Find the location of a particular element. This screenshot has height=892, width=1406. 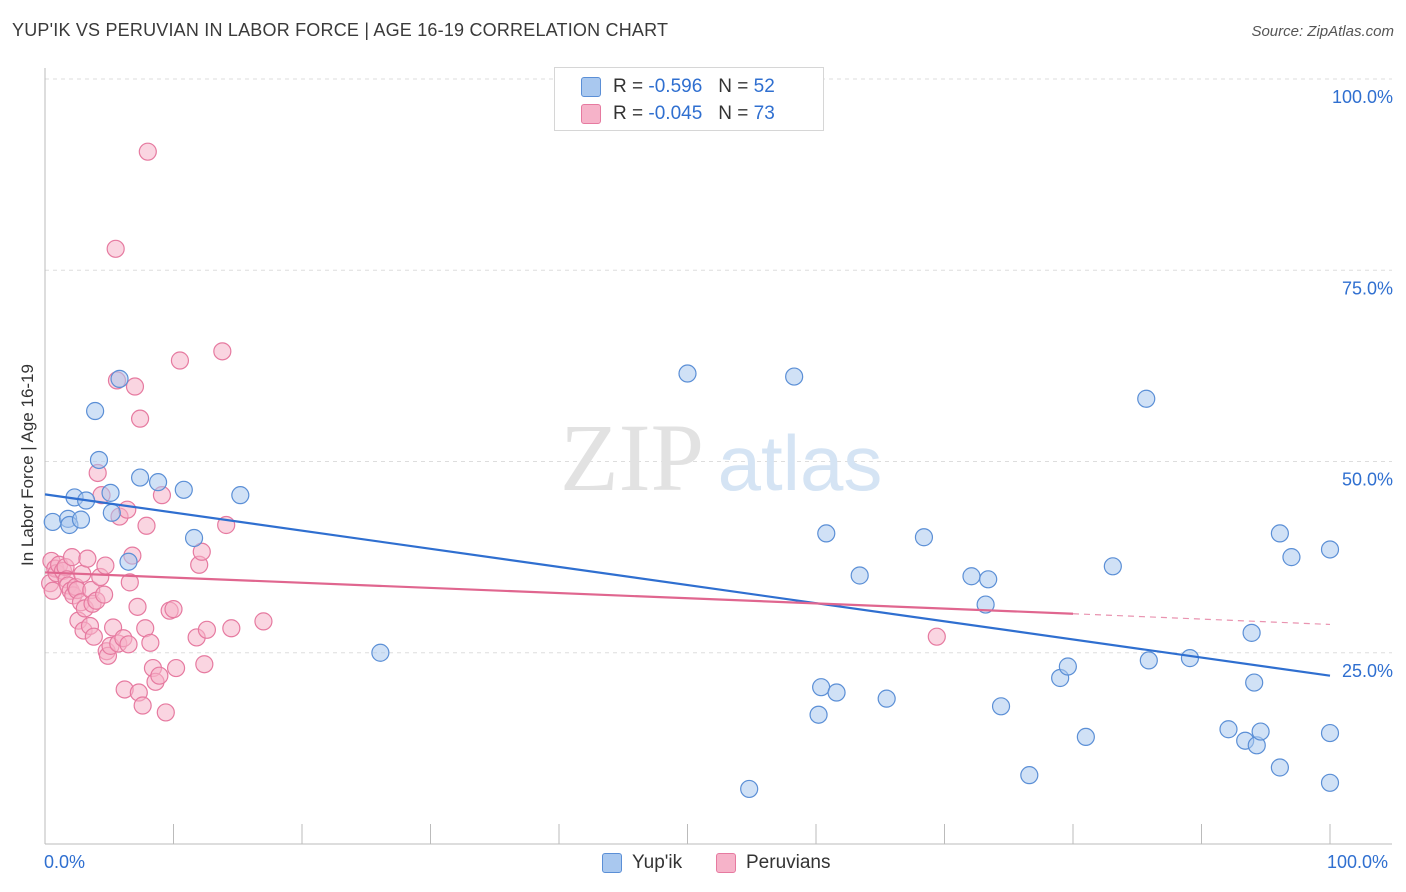

bottom-legend-yupik: Yup'ik is located at coordinates (642, 863).